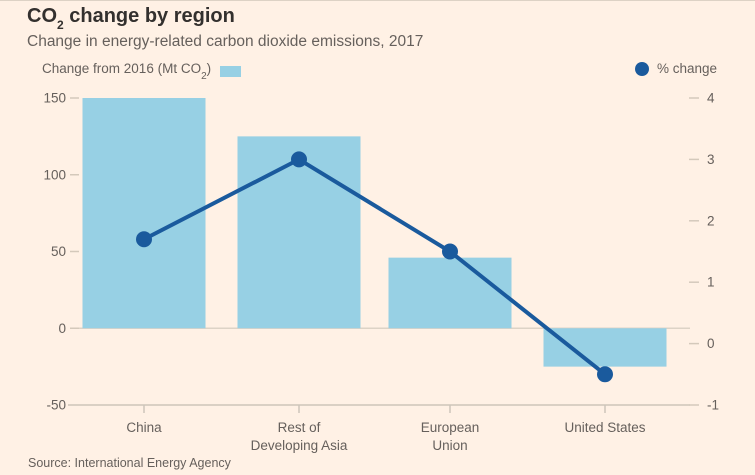 This screenshot has height=475, width=755. Describe the element at coordinates (711, 98) in the screenshot. I see `right-axis-label: 4` at that location.